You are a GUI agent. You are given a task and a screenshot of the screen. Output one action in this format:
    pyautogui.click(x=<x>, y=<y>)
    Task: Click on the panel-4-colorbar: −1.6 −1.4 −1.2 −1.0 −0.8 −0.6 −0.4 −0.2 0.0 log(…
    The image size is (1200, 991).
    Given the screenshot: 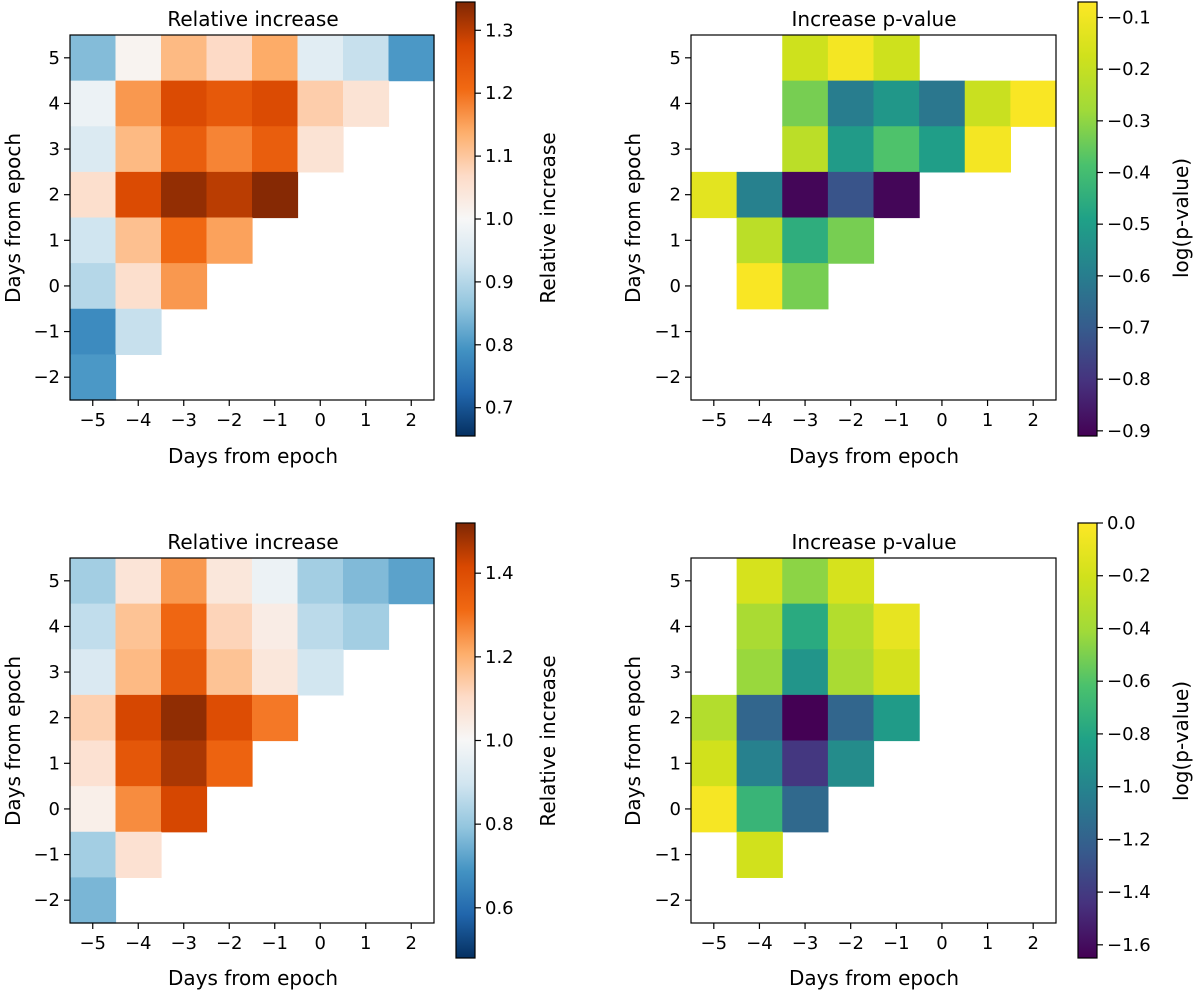 What is the action you would take?
    pyautogui.click(x=1135, y=736)
    